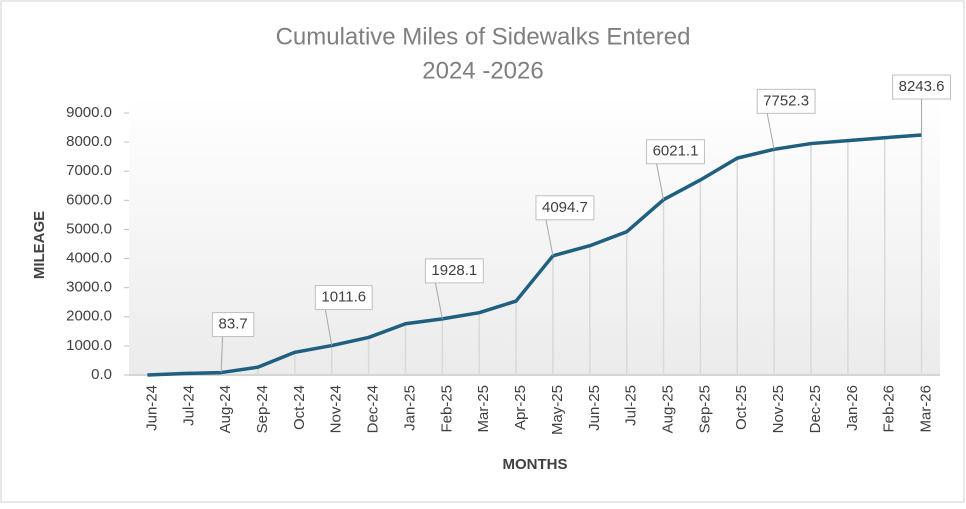  Describe the element at coordinates (741, 407) in the screenshot. I see `x-tick-label: Oct-25` at that location.